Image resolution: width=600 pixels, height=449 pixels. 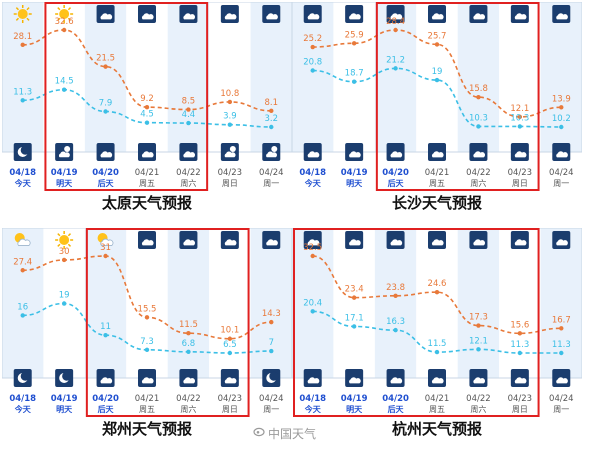 What do you see at coordinates (436, 203) in the screenshot?
I see `chart-title: 长沙天气预报` at bounding box center [436, 203].